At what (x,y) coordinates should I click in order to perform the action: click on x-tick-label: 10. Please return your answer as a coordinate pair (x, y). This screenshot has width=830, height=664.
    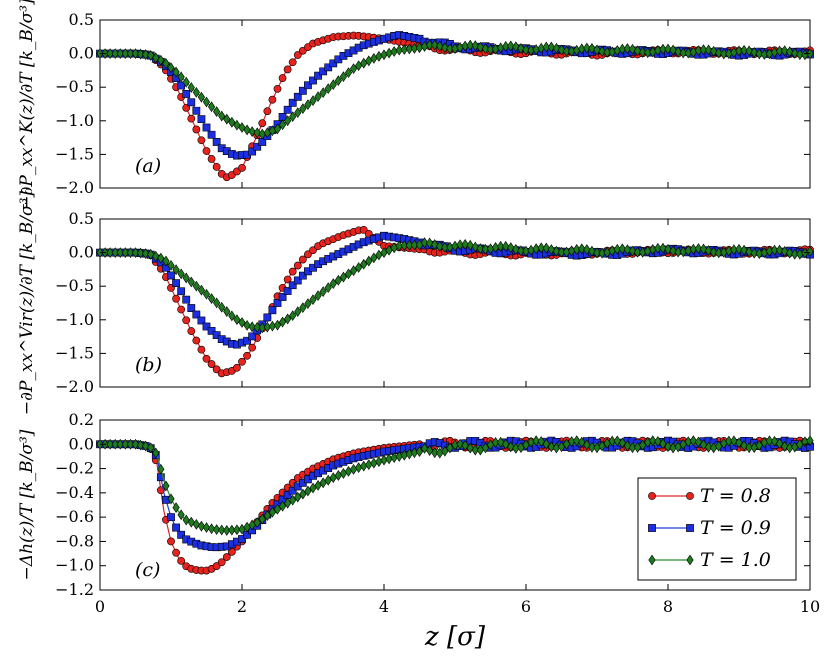
    Looking at the image, I should click on (810, 606).